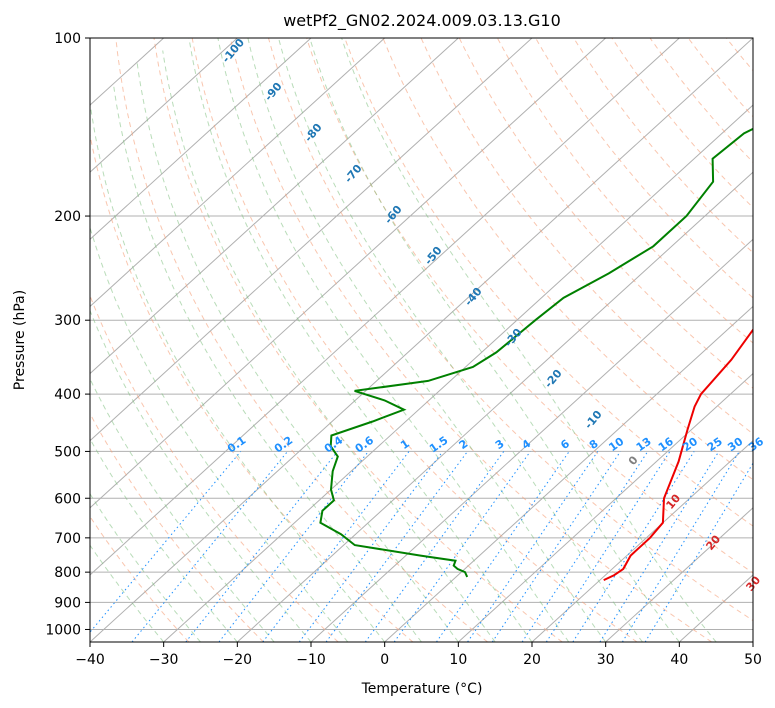 The height and width of the screenshot is (708, 775). Describe the element at coordinates (422, 21) in the screenshot. I see `chart-title: wetPf2_GN02.2024.009.03.13.G10` at that location.